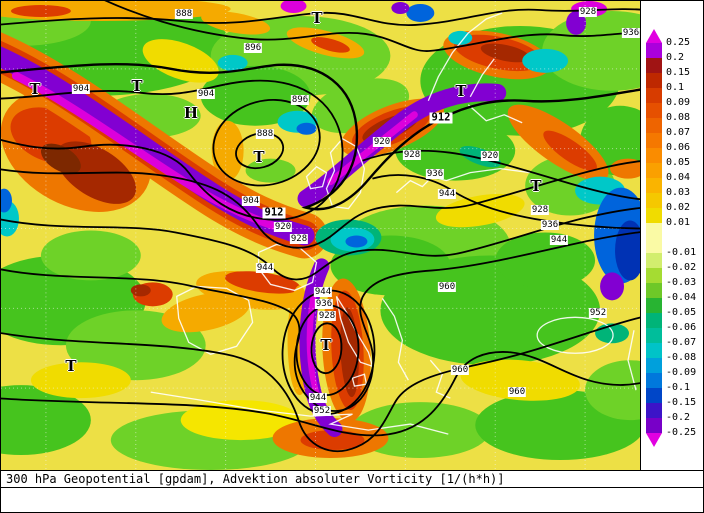  What do you see at coordinates (678, 117) in the screenshot?
I see `legend-value-label: 0.08` at bounding box center [678, 117].